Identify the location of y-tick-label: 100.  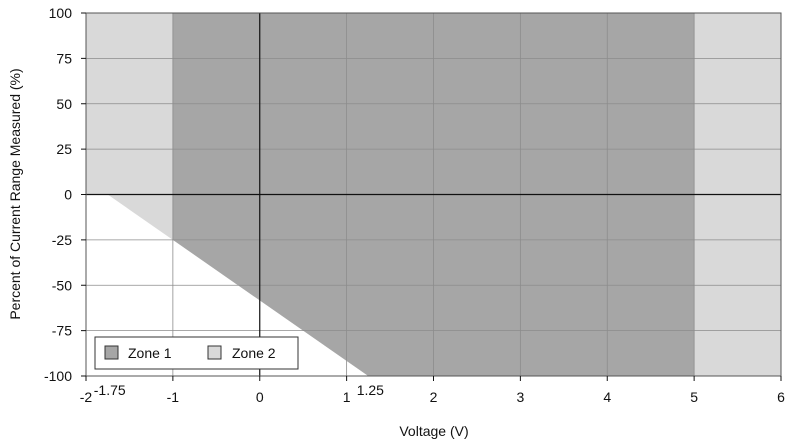
(61, 13).